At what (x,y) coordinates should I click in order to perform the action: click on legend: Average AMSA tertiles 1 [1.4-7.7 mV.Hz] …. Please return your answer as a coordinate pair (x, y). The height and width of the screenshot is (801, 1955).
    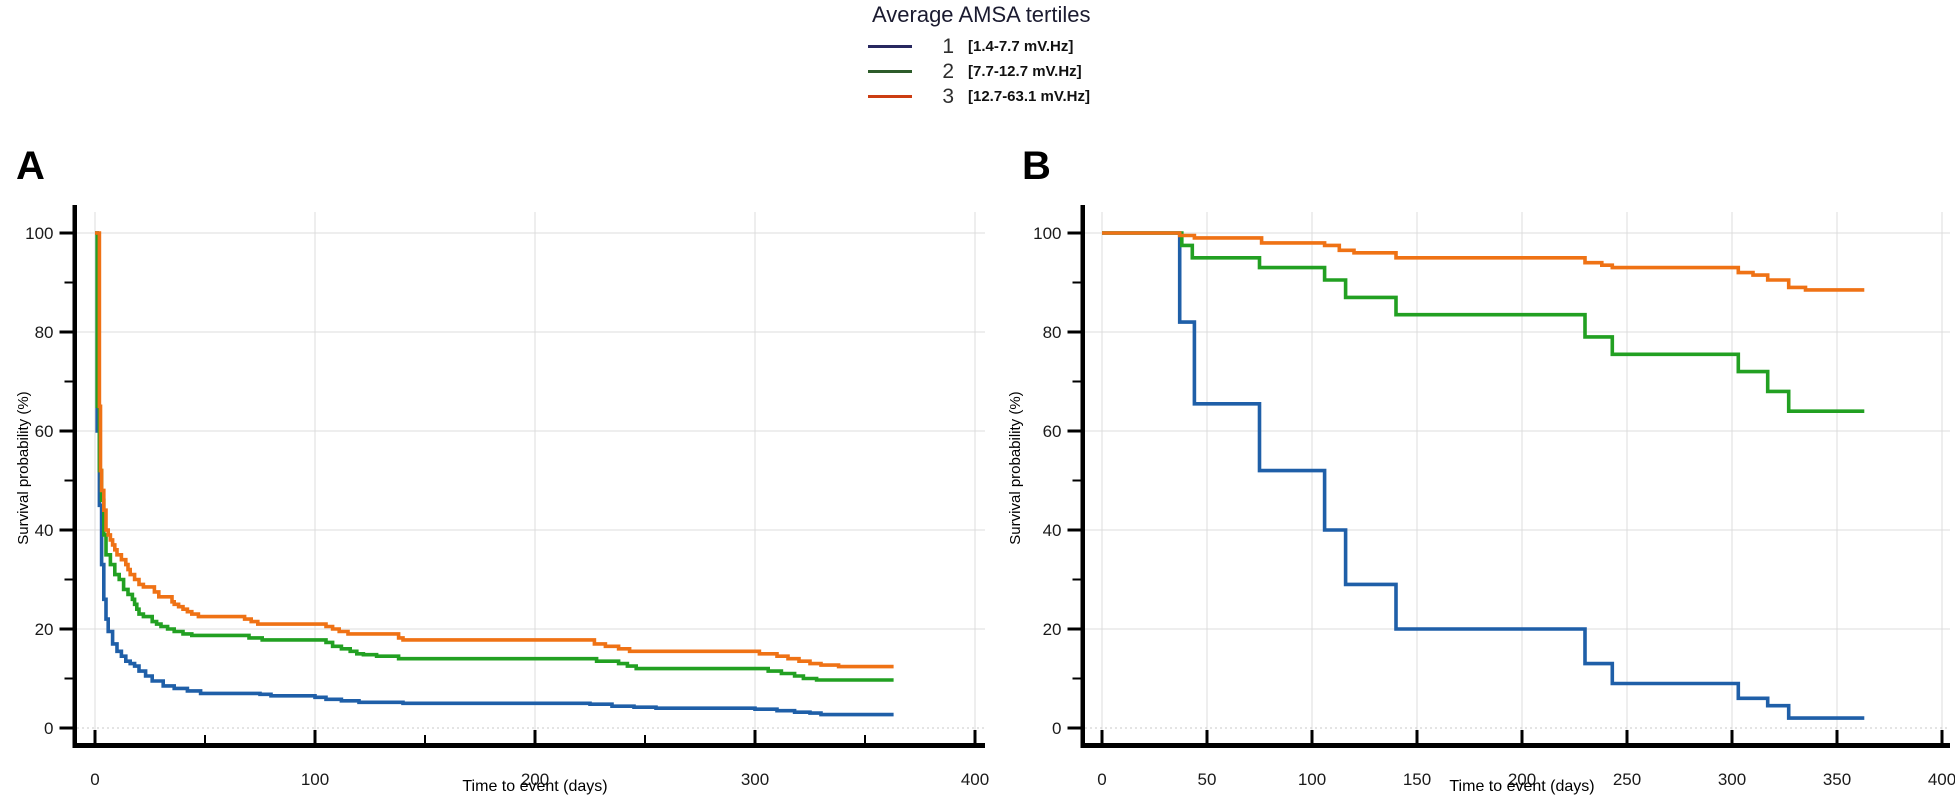
    Looking at the image, I should click on (1027, 54).